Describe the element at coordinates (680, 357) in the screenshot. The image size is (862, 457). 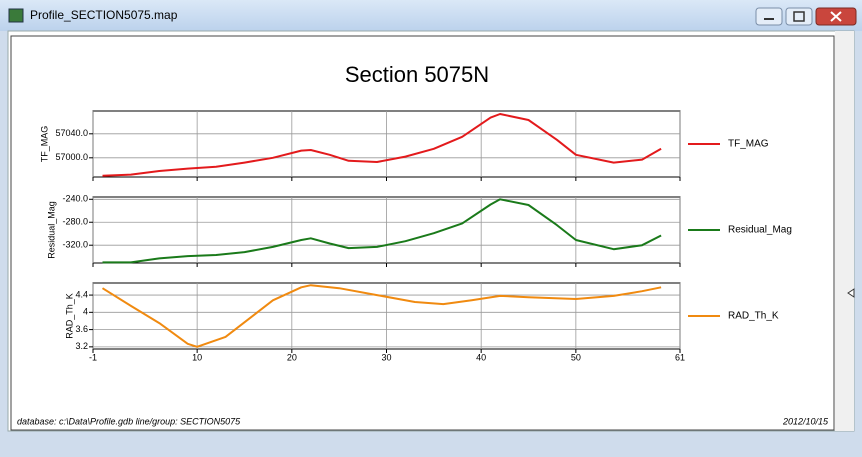
I see `x-tick-label: 61` at that location.